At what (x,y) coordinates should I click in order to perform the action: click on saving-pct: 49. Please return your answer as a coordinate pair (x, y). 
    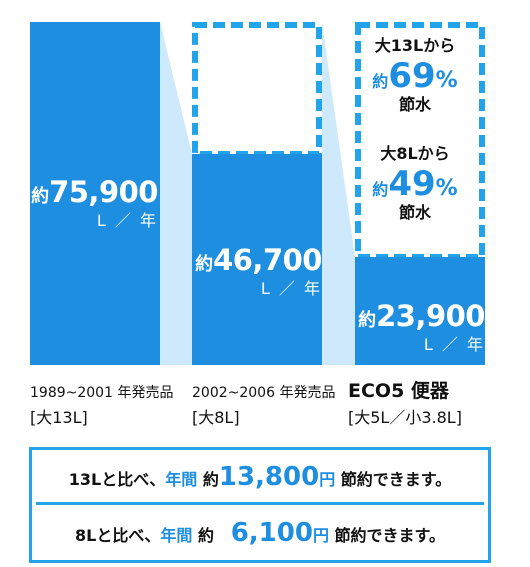
    Looking at the image, I should click on (412, 184).